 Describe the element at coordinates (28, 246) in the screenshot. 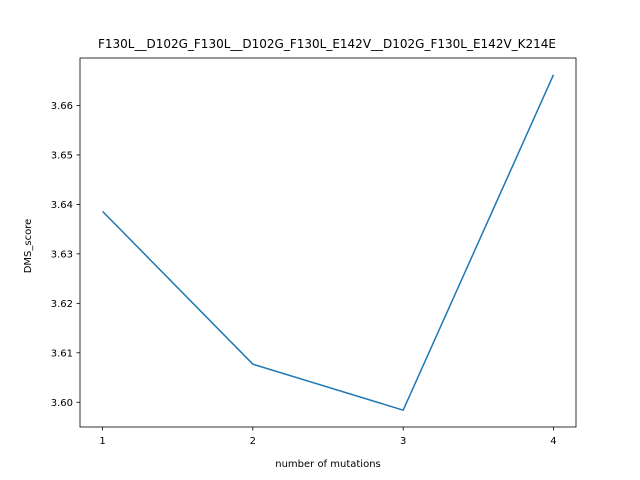

I see `y-axis-label: DMS_score` at that location.